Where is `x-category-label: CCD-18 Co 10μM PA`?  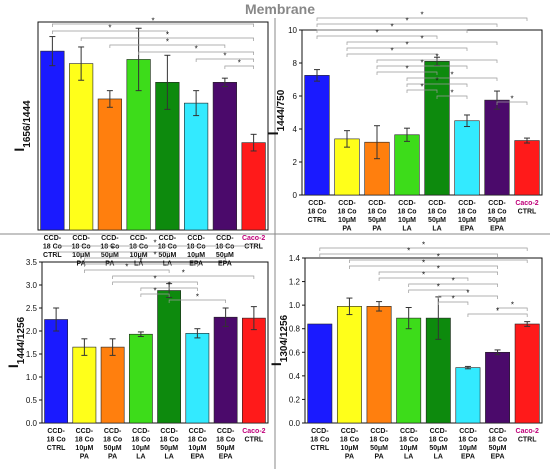
x-category-label: CCD-18 Co 10μM PA is located at coordinates (81, 251).